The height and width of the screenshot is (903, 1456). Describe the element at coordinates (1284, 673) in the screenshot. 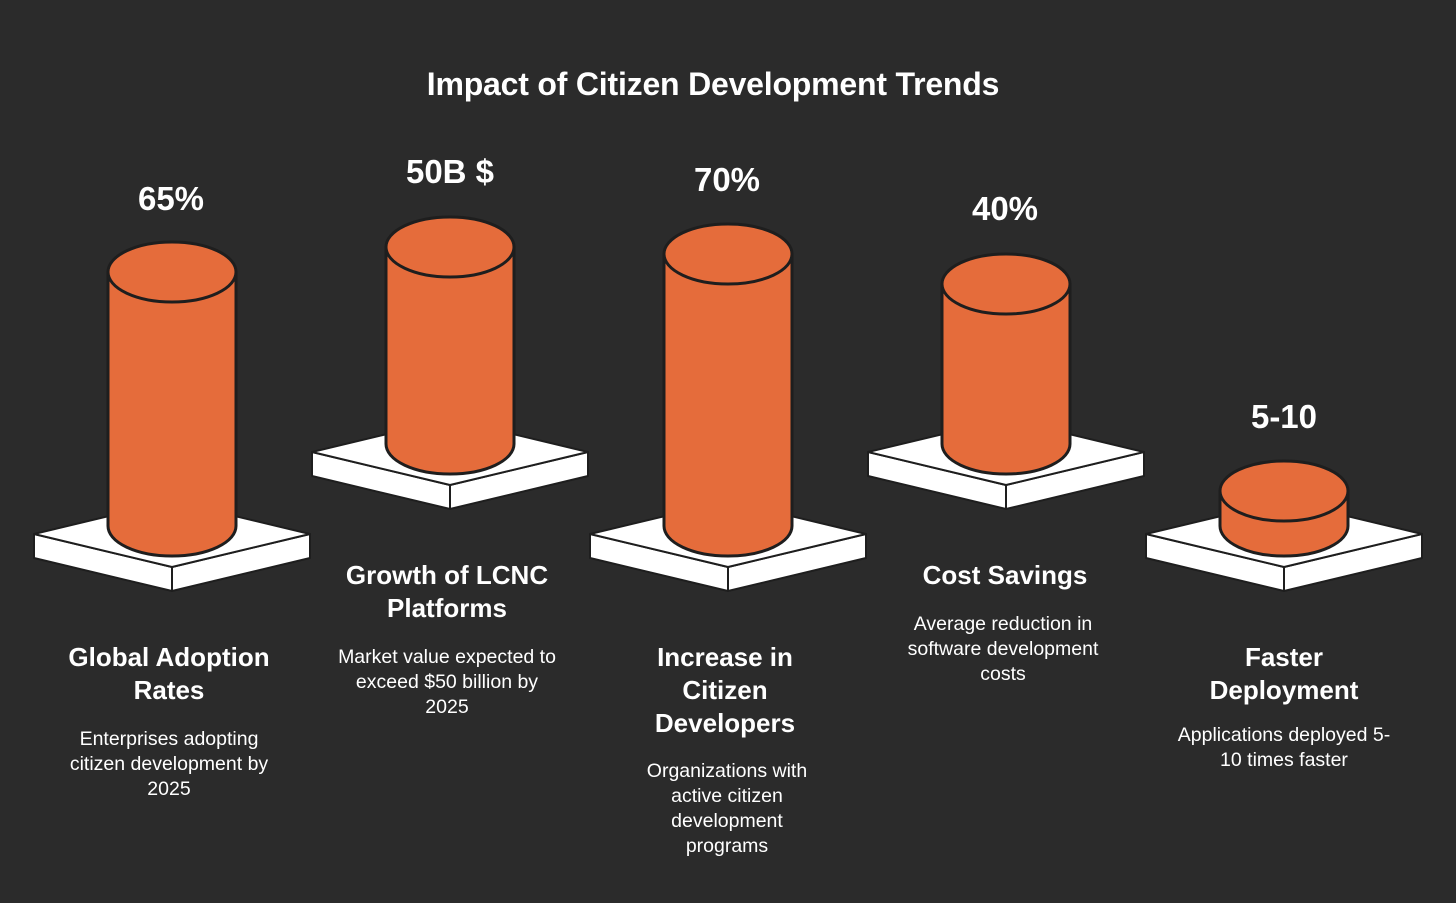

I see `item-5-label: Faster Deployment` at that location.